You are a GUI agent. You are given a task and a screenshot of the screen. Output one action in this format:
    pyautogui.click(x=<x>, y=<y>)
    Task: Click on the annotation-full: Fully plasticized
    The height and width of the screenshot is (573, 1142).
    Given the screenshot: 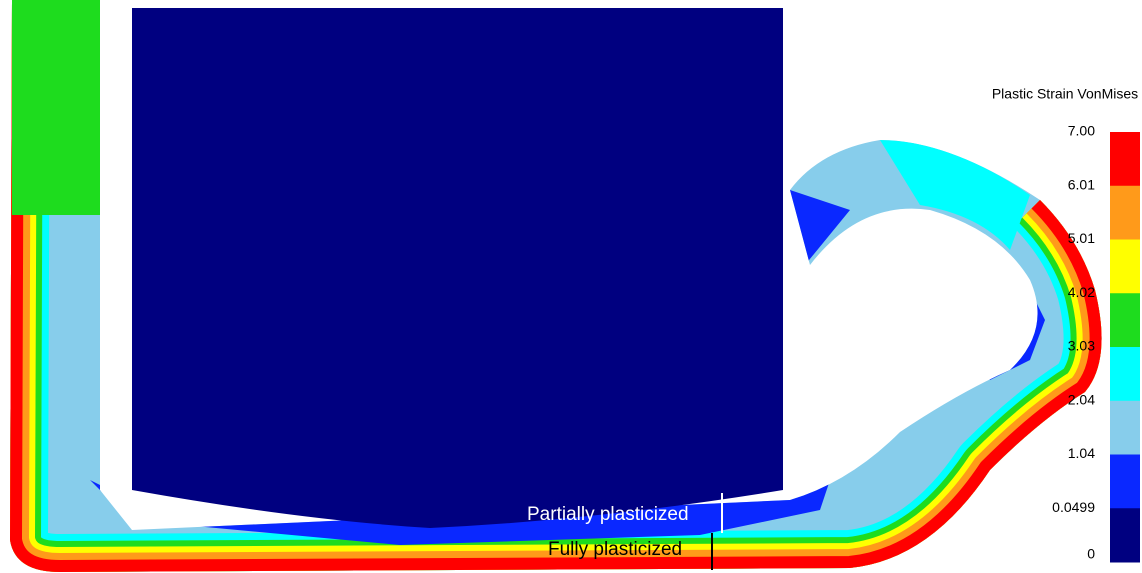 What is the action you would take?
    pyautogui.click(x=615, y=549)
    